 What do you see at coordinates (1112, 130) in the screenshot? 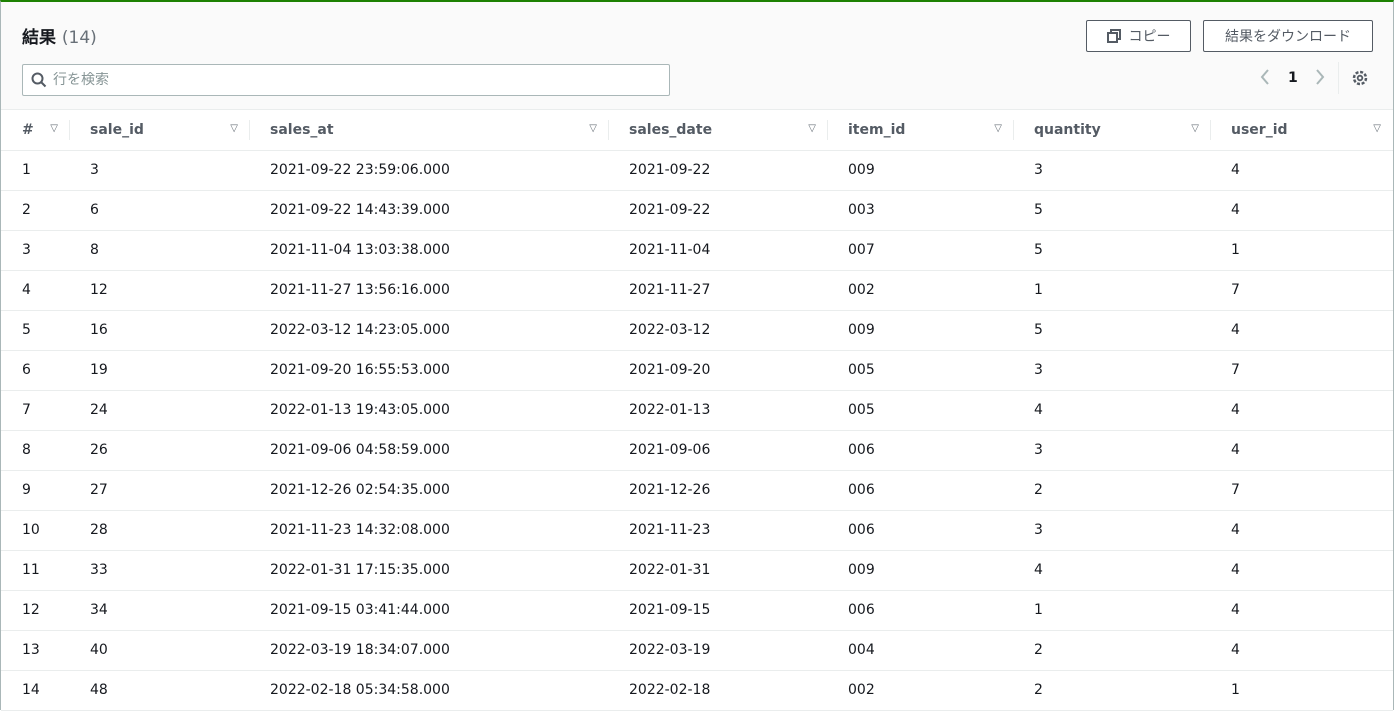
I see `column-header-quantity: quantity ▽` at bounding box center [1112, 130].